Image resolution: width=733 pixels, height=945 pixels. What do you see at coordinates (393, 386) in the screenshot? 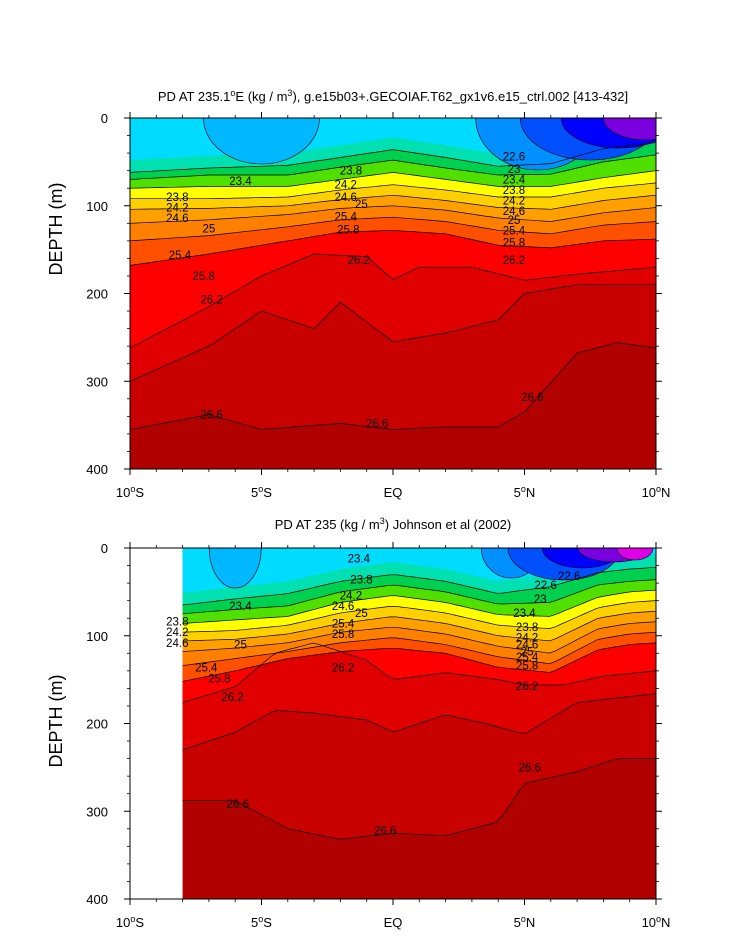
I see `panel-1-isopycnal-26.6` at bounding box center [393, 386].